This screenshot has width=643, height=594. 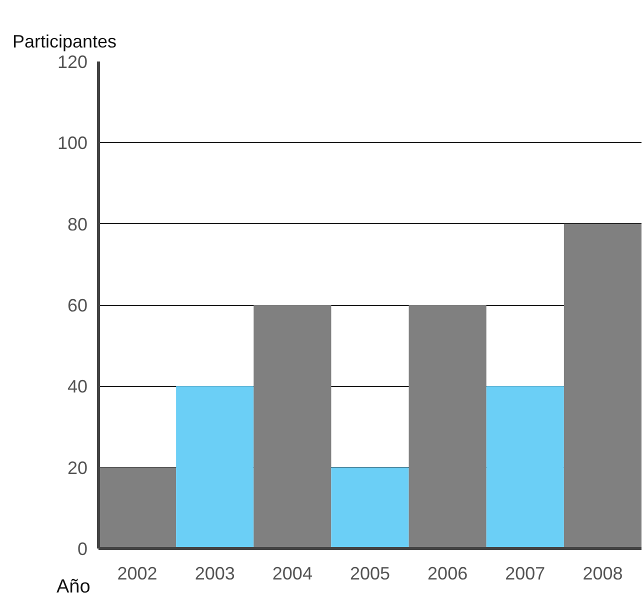 I want to click on y-tick-label: 0, so click(x=82, y=549).